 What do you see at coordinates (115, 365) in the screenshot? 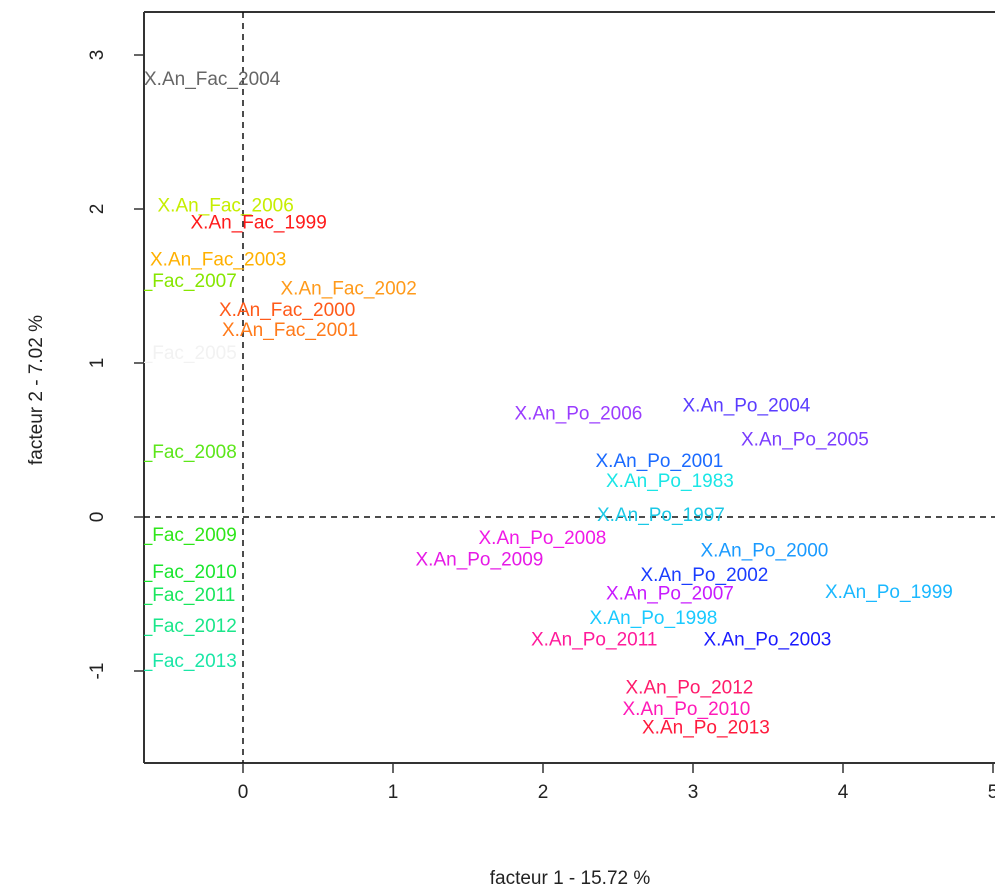
I see `y-axis-ticks: -1 0 1 2 3` at bounding box center [115, 365].